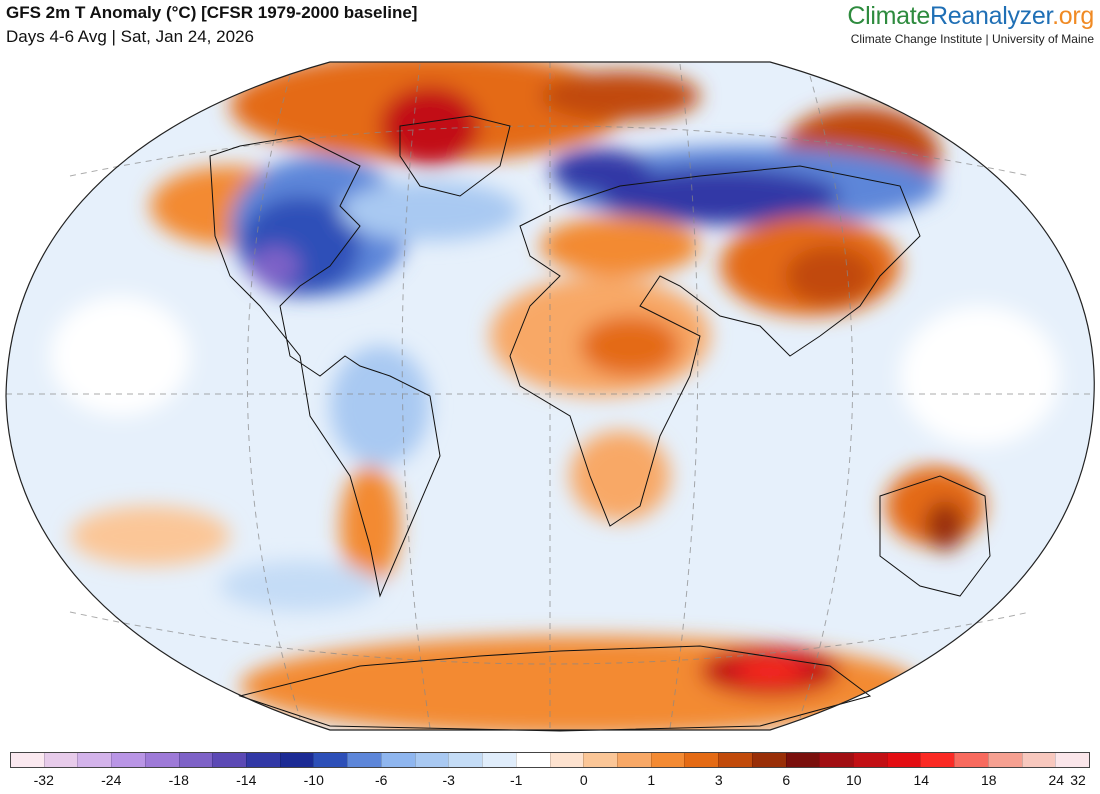  Describe the element at coordinates (448, 780) in the screenshot. I see `legend-tick-label: -3` at that location.